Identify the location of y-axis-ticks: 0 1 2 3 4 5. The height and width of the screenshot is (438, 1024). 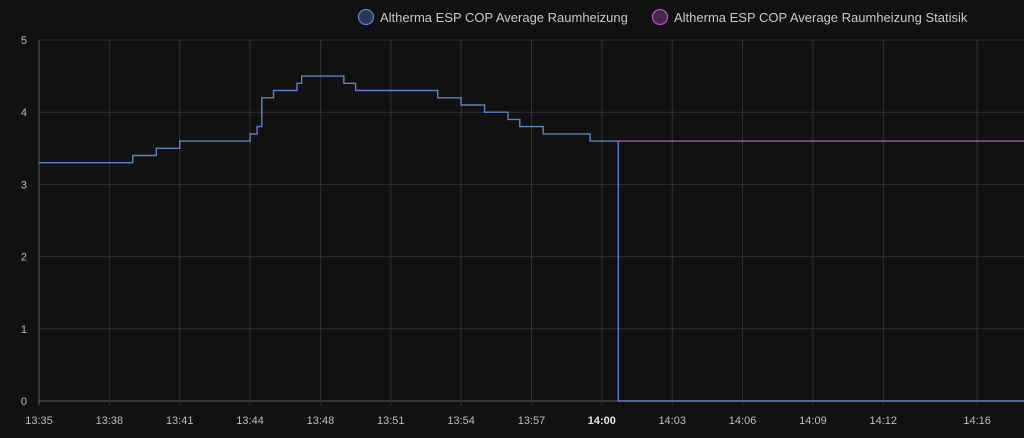
(24, 221).